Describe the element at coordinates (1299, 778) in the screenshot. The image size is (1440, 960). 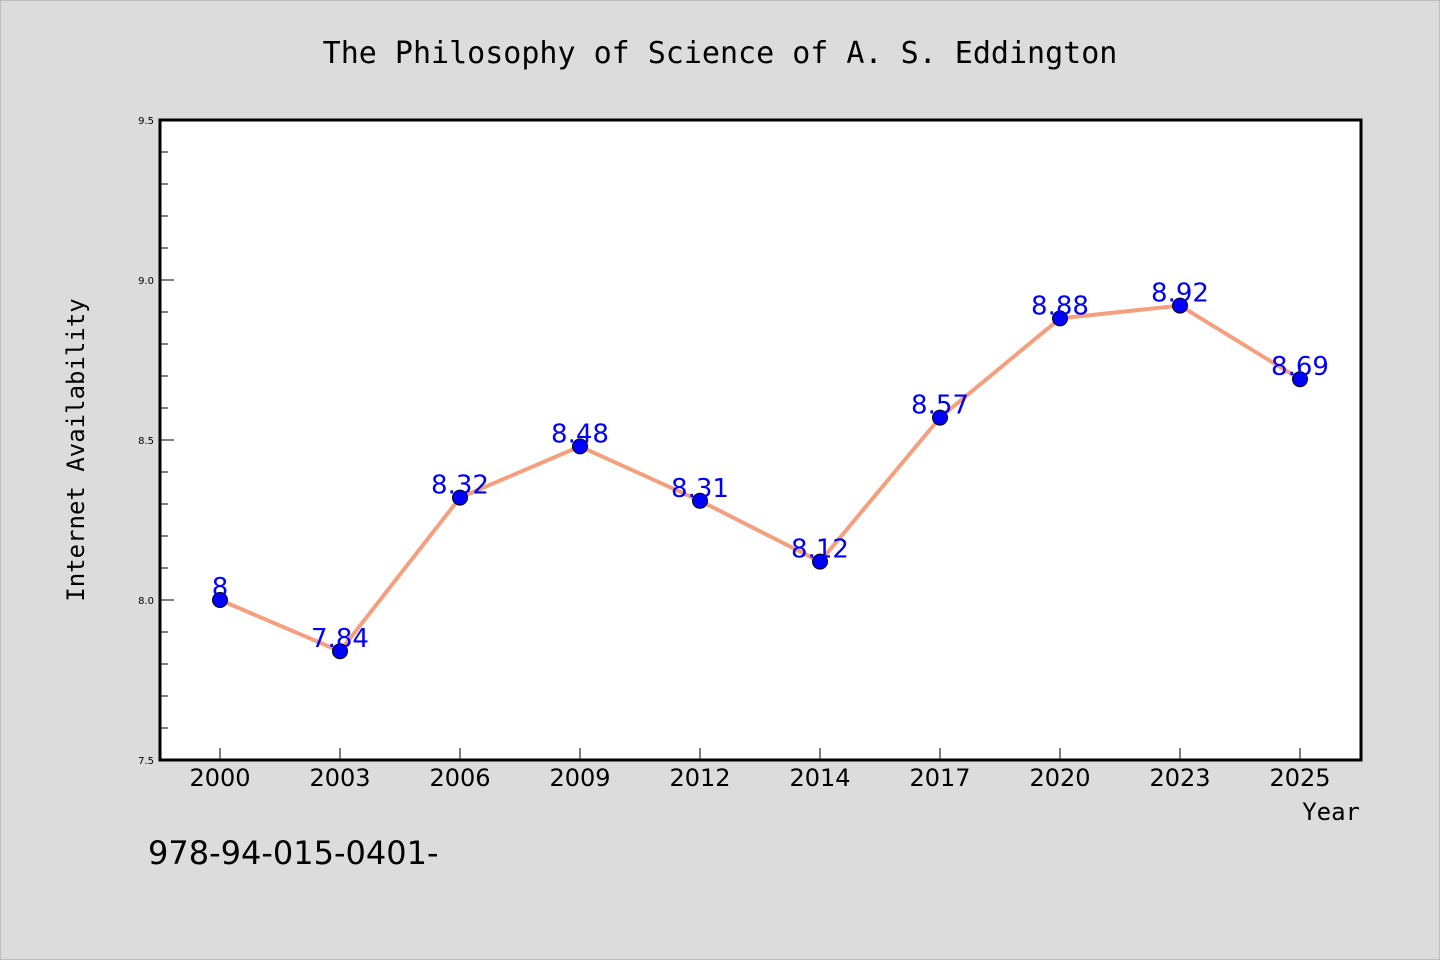
I see `x-tick-label: 2025` at that location.